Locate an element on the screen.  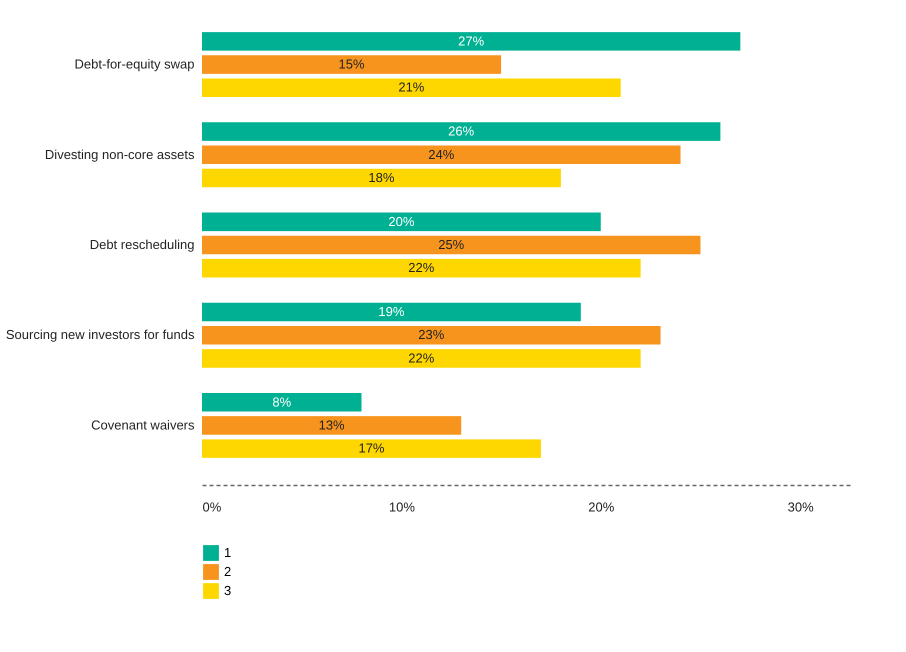
x-tick-label: 0% is located at coordinates (212, 507).